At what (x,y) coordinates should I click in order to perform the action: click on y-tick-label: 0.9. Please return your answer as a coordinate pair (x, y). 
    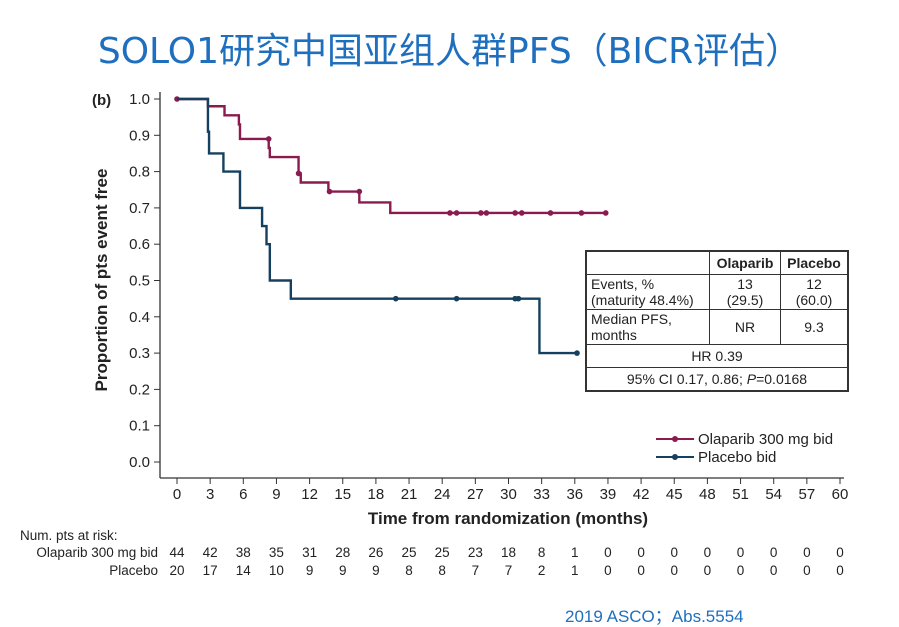
    Looking at the image, I should click on (139, 135).